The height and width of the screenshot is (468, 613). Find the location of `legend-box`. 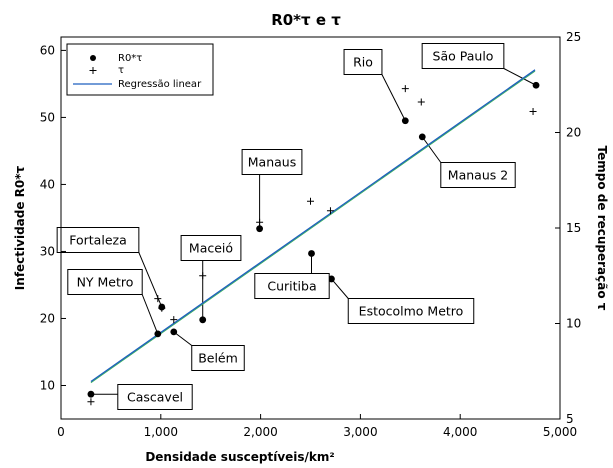

legend-box is located at coordinates (140, 69).